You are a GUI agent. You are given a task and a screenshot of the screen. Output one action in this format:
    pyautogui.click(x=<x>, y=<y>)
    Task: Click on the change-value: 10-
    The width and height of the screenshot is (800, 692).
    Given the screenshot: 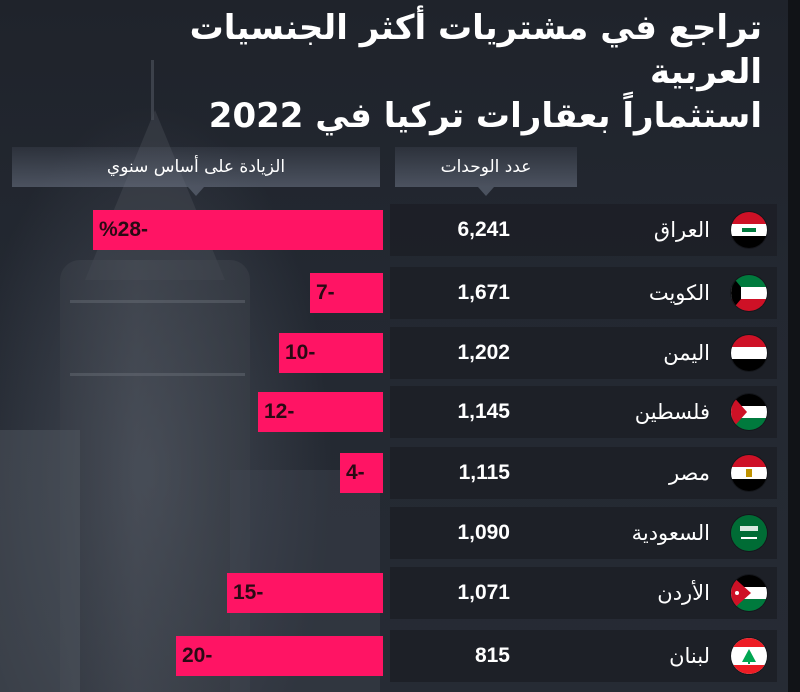 What is the action you would take?
    pyautogui.click(x=300, y=352)
    